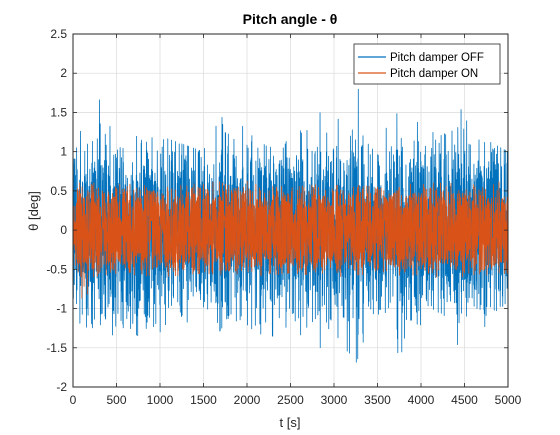 Image resolution: width=560 pixels, height=435 pixels. I want to click on legend-label-on: Pitch damper ON, so click(434, 74).